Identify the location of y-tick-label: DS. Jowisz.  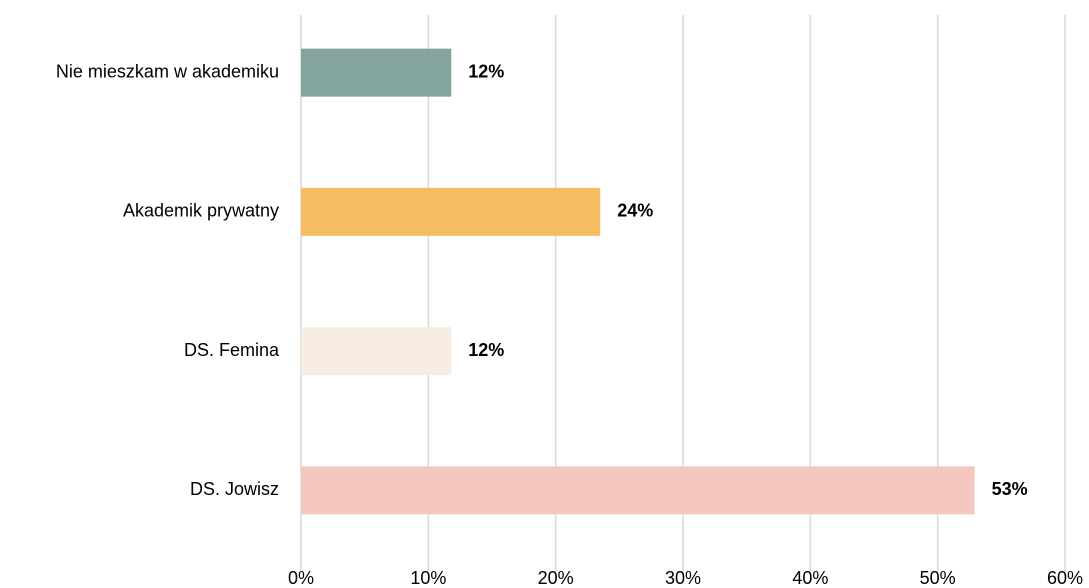
(234, 489).